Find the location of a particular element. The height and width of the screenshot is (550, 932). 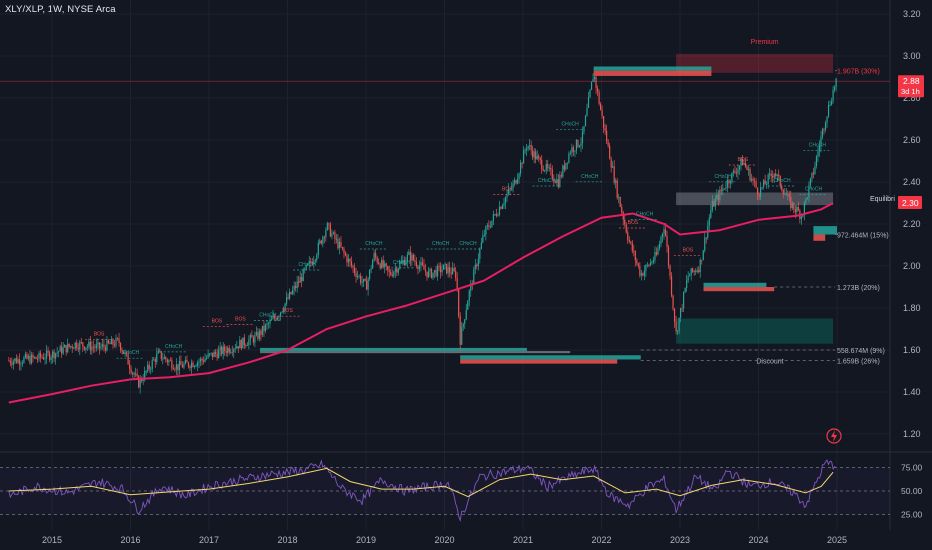

y-tick-label: 3.20 is located at coordinates (912, 14).